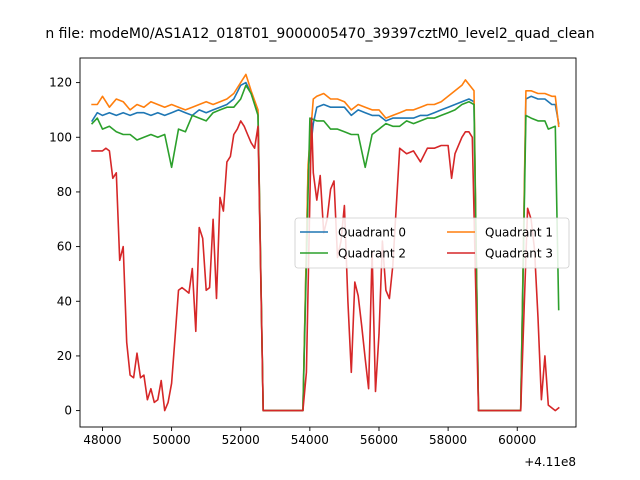 The width and height of the screenshot is (640, 480). I want to click on y-tick-label: 0, so click(68, 411).